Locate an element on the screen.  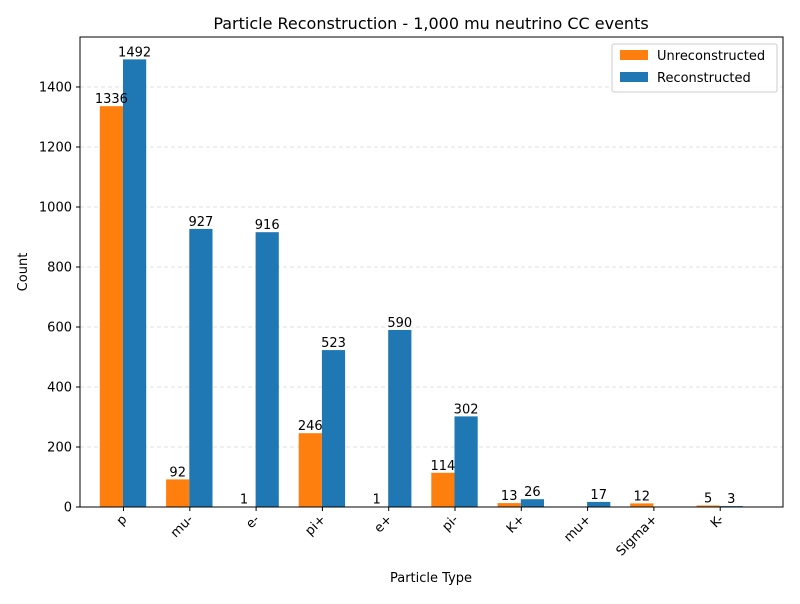
bar-value-label-unreconstructed: 13 is located at coordinates (509, 496).